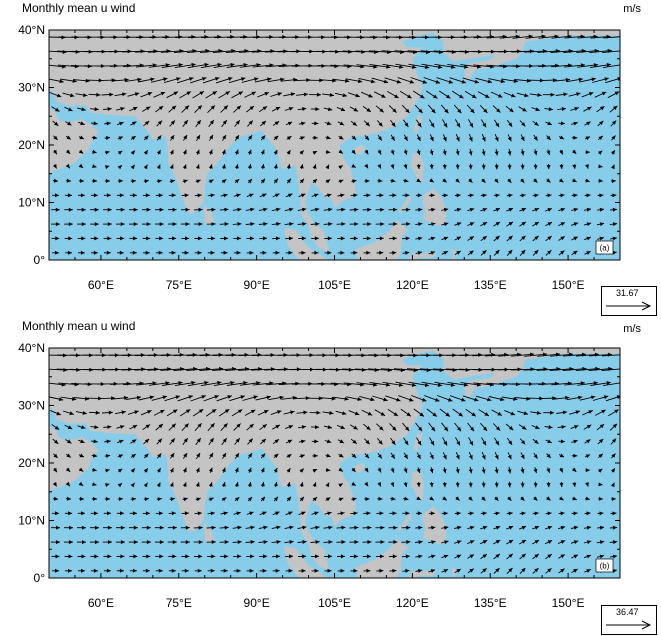 The height and width of the screenshot is (636, 661). I want to click on panel-b-units: m/s, so click(632, 329).